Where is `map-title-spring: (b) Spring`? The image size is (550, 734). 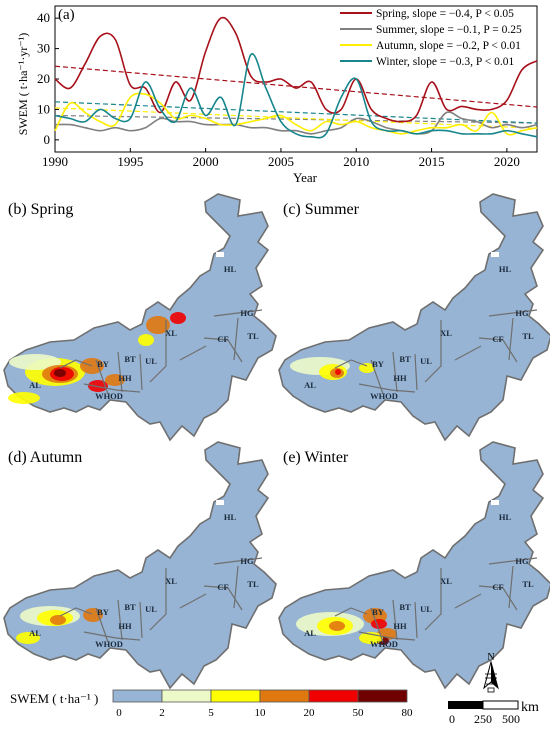
map-title-spring: (b) Spring is located at coordinates (40, 209).